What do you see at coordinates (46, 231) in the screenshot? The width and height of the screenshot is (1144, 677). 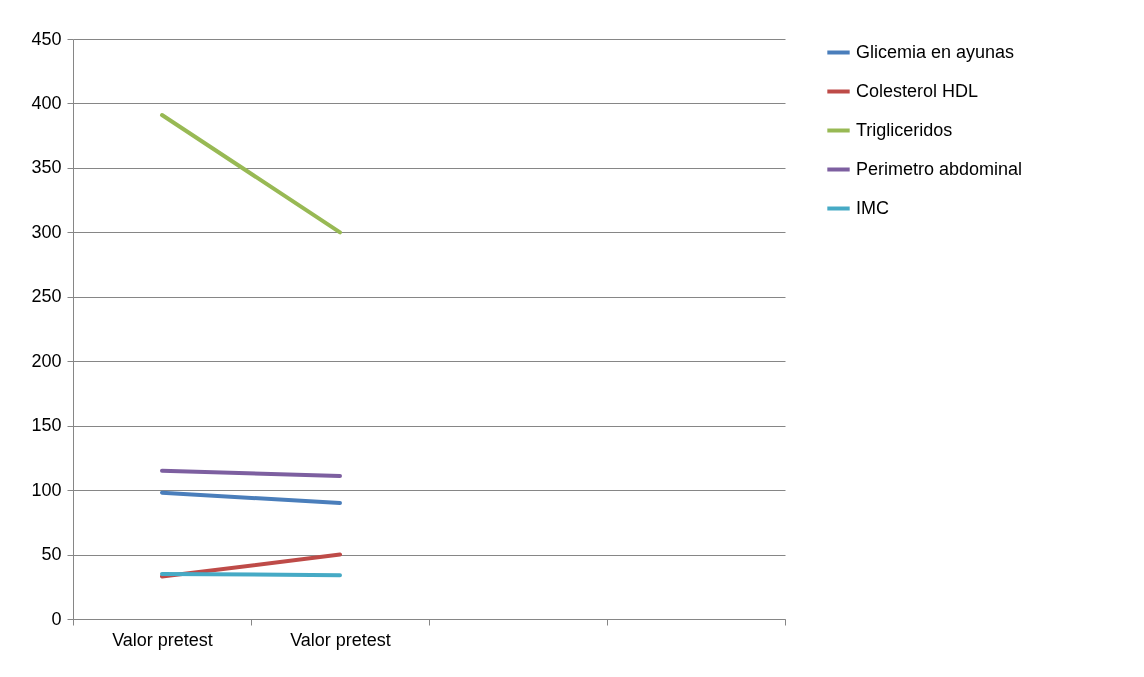 I see `y-tick-label: 300` at bounding box center [46, 231].